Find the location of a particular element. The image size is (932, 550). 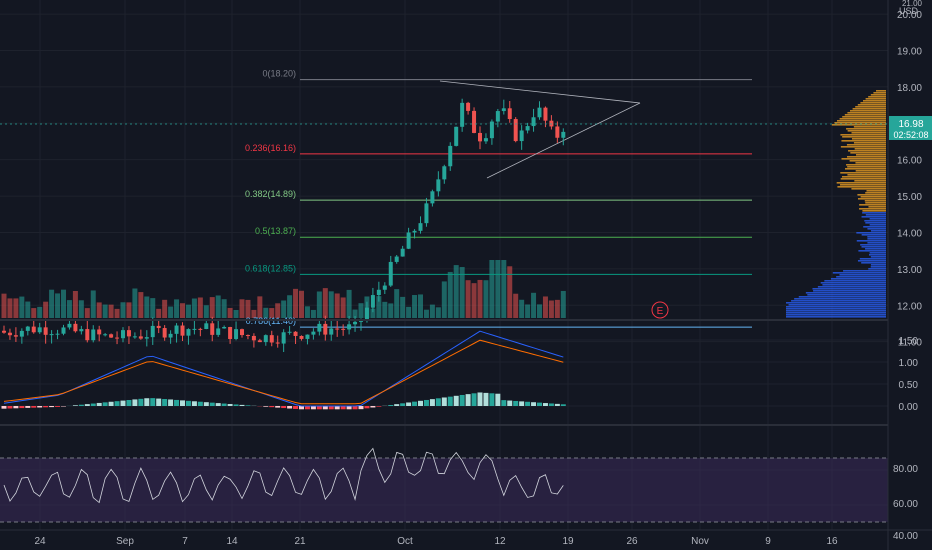

rsi-tick: 60.00 is located at coordinates (905, 504).